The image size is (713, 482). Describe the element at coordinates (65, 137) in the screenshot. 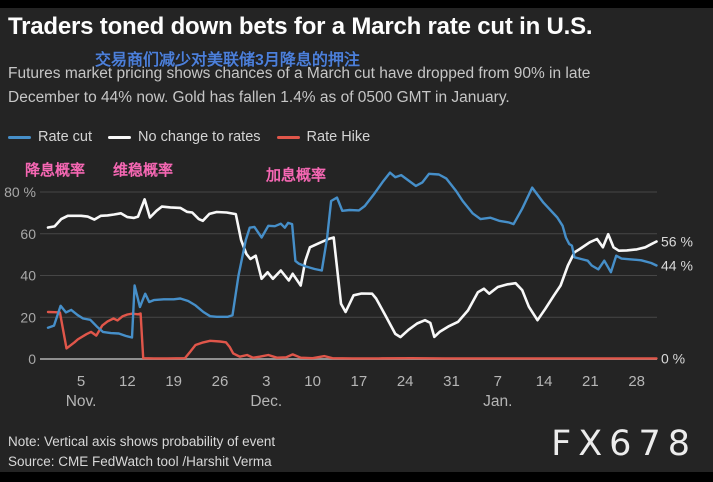

I see `legend-label: Rate cut` at that location.